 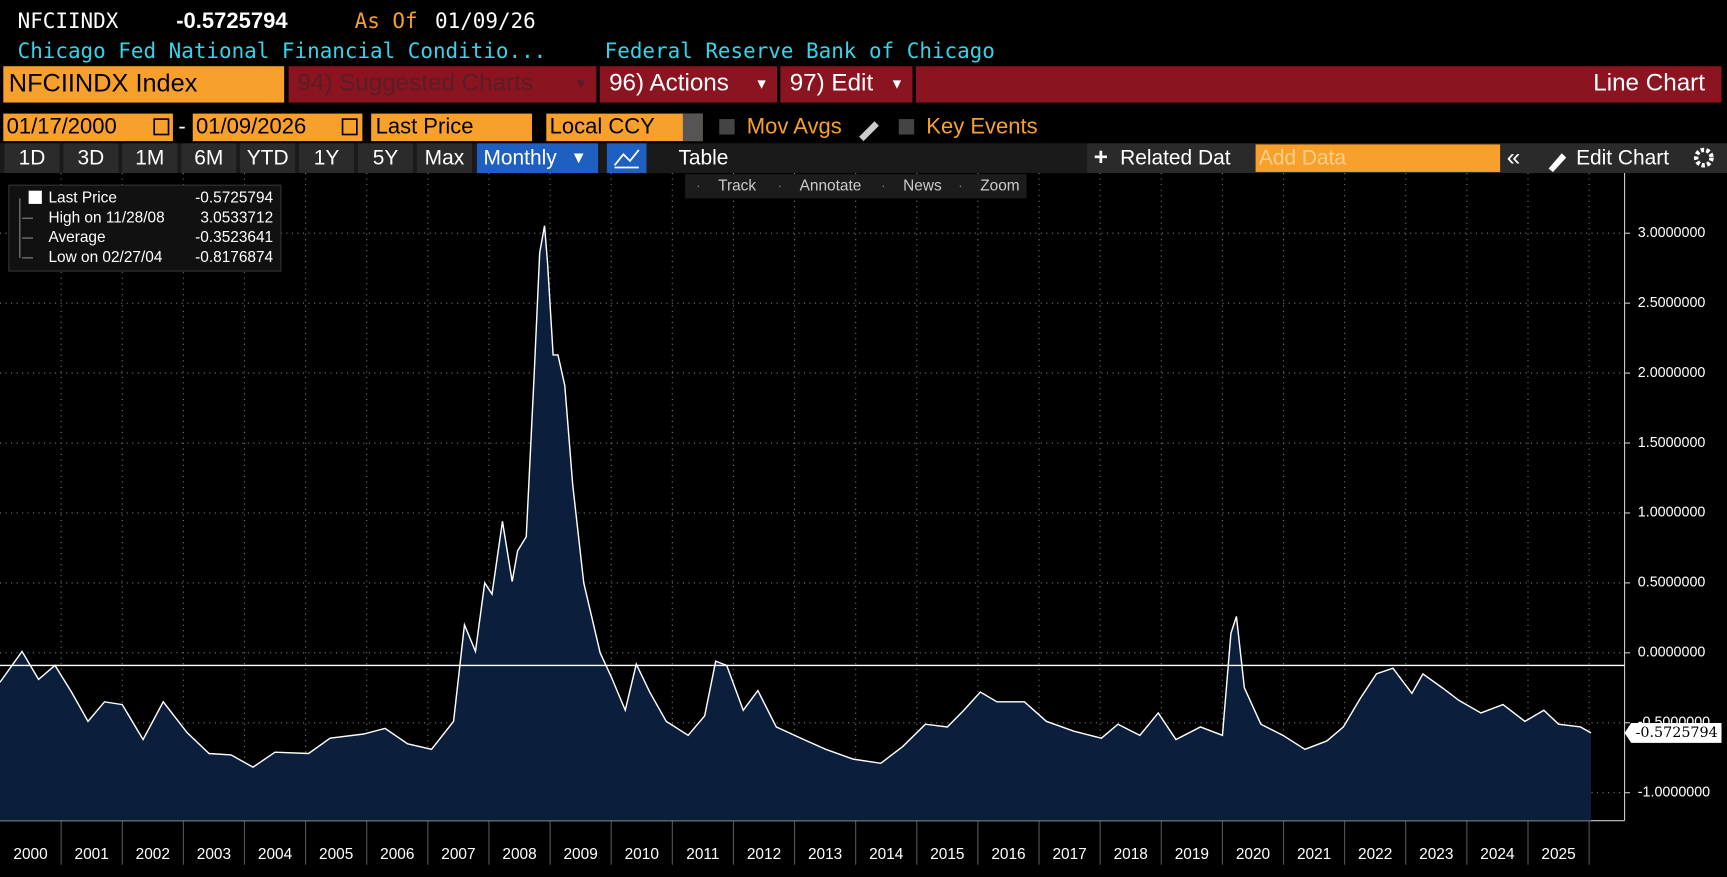 I want to click on x-tick-label: 2001, so click(x=92, y=854).